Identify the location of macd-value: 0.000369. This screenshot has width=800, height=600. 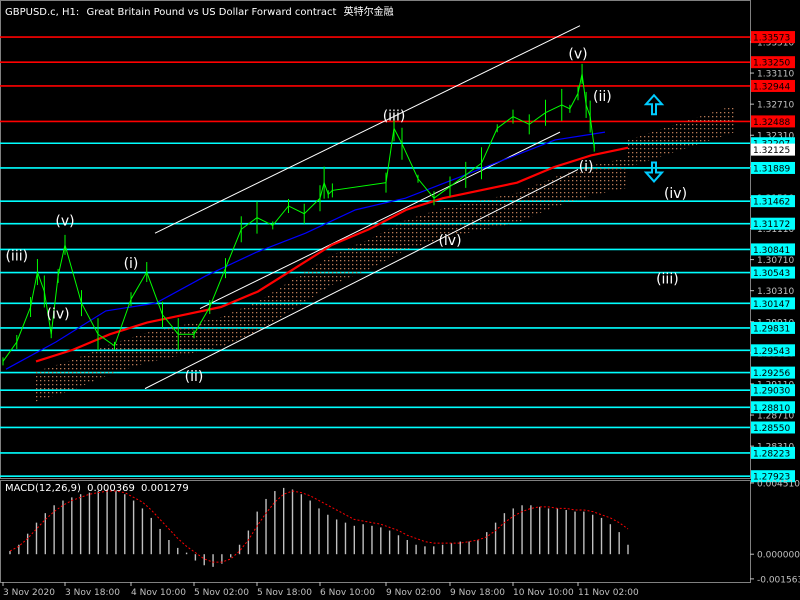
(111, 488).